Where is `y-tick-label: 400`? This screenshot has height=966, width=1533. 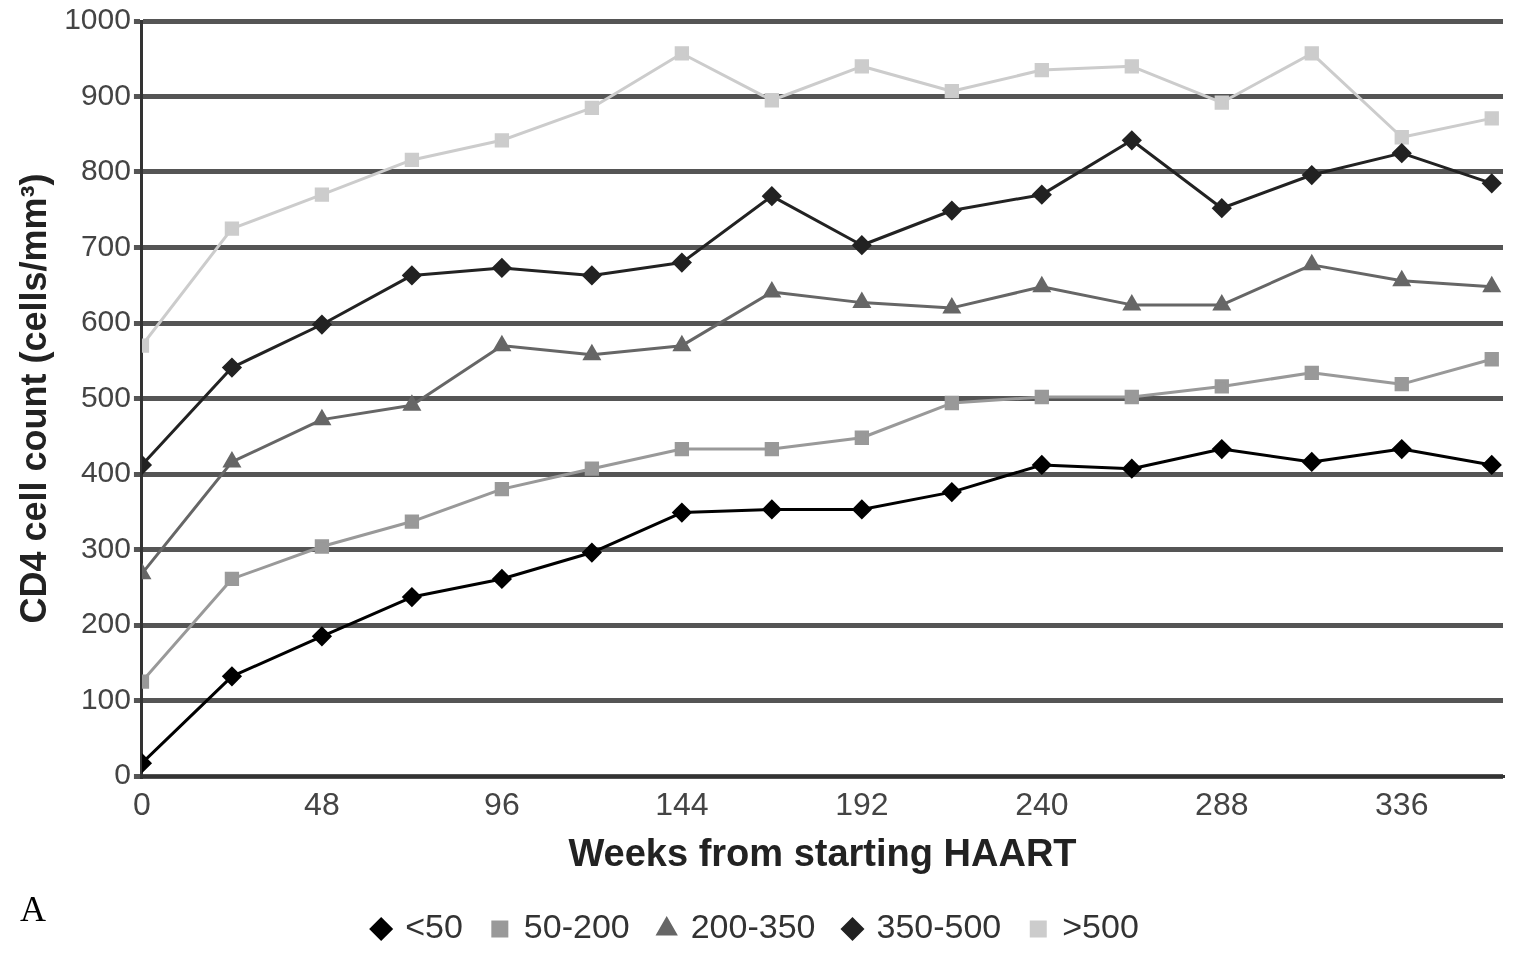
y-tick-label: 400 is located at coordinates (105, 472).